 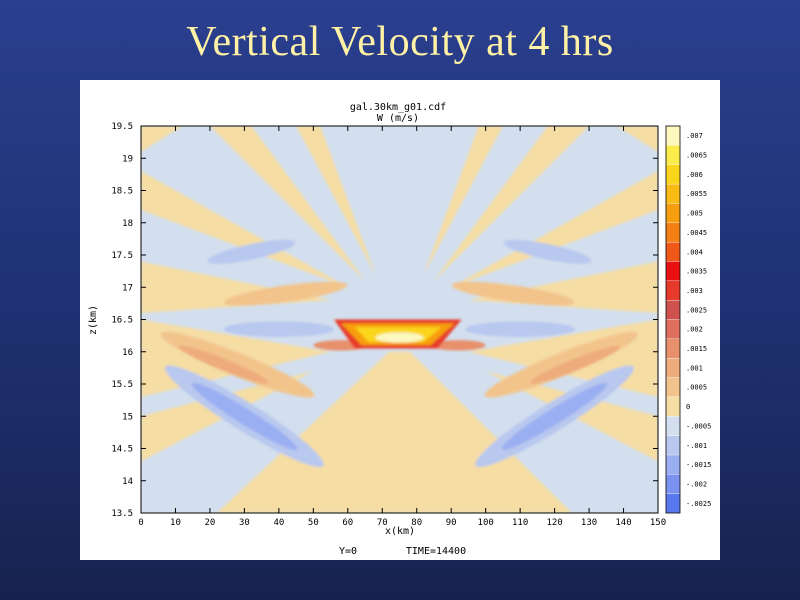 I want to click on y-tick-label: 13.5, so click(x=122, y=514).